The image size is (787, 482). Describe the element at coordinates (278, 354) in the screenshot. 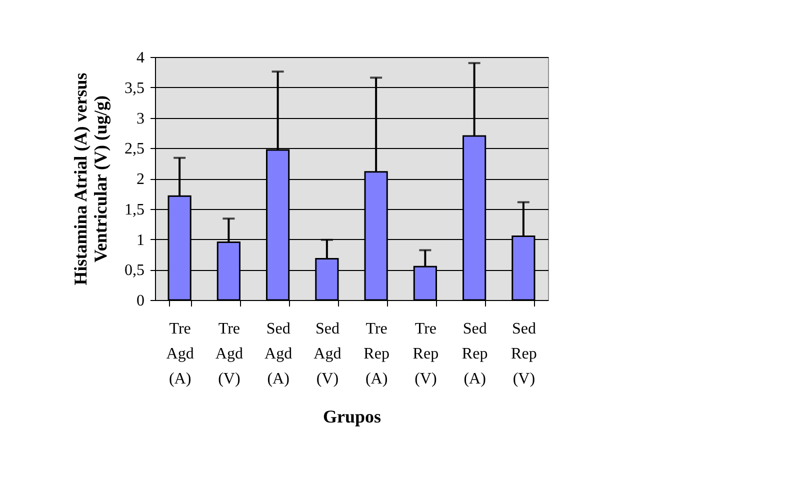

I see `x-tick-label: Sed Agd (A)` at that location.